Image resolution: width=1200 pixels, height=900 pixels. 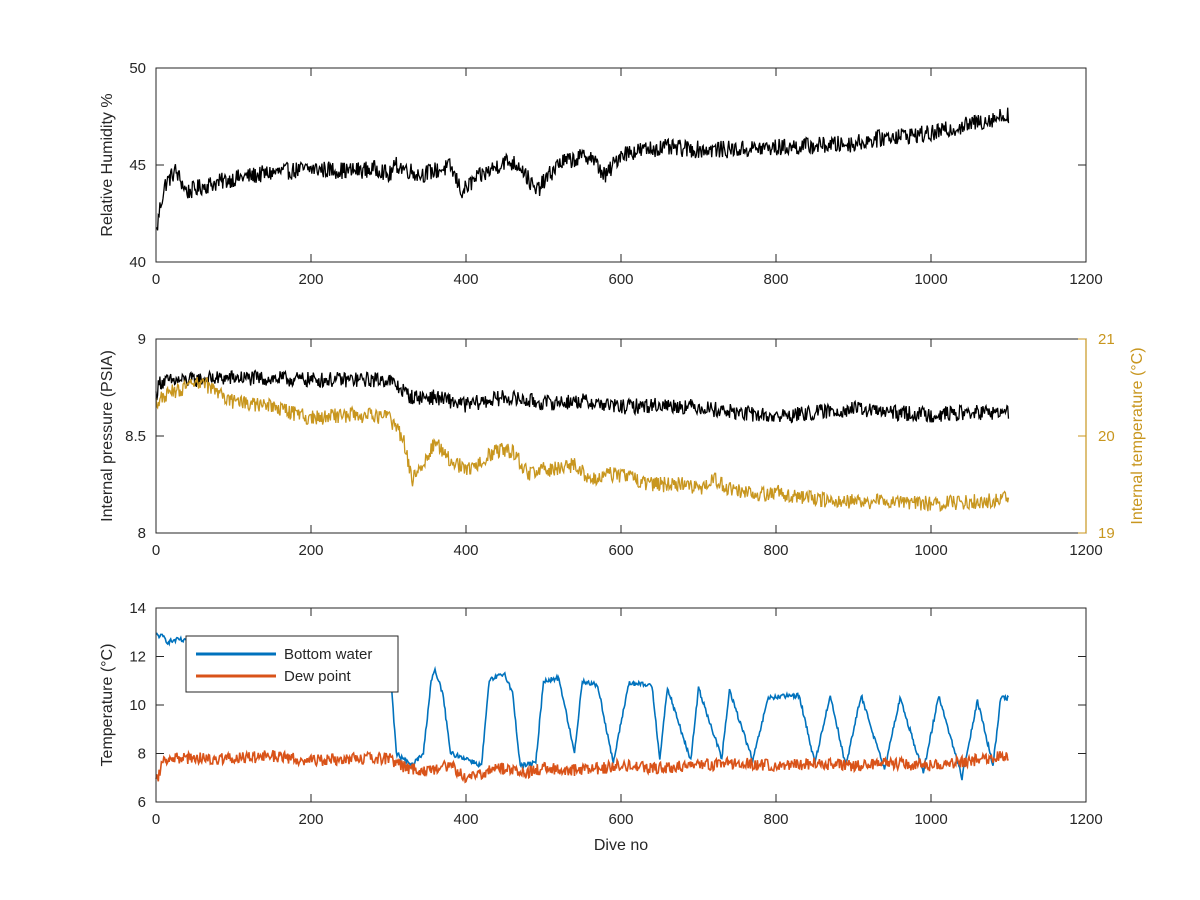 I want to click on y-tick-label: 50, so click(x=137, y=68).